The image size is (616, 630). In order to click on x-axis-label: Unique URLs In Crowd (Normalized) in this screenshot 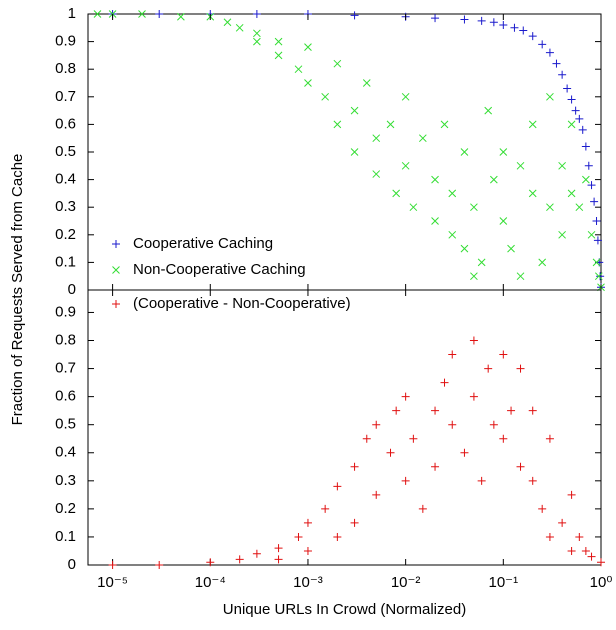, I will do `click(344, 609)`.